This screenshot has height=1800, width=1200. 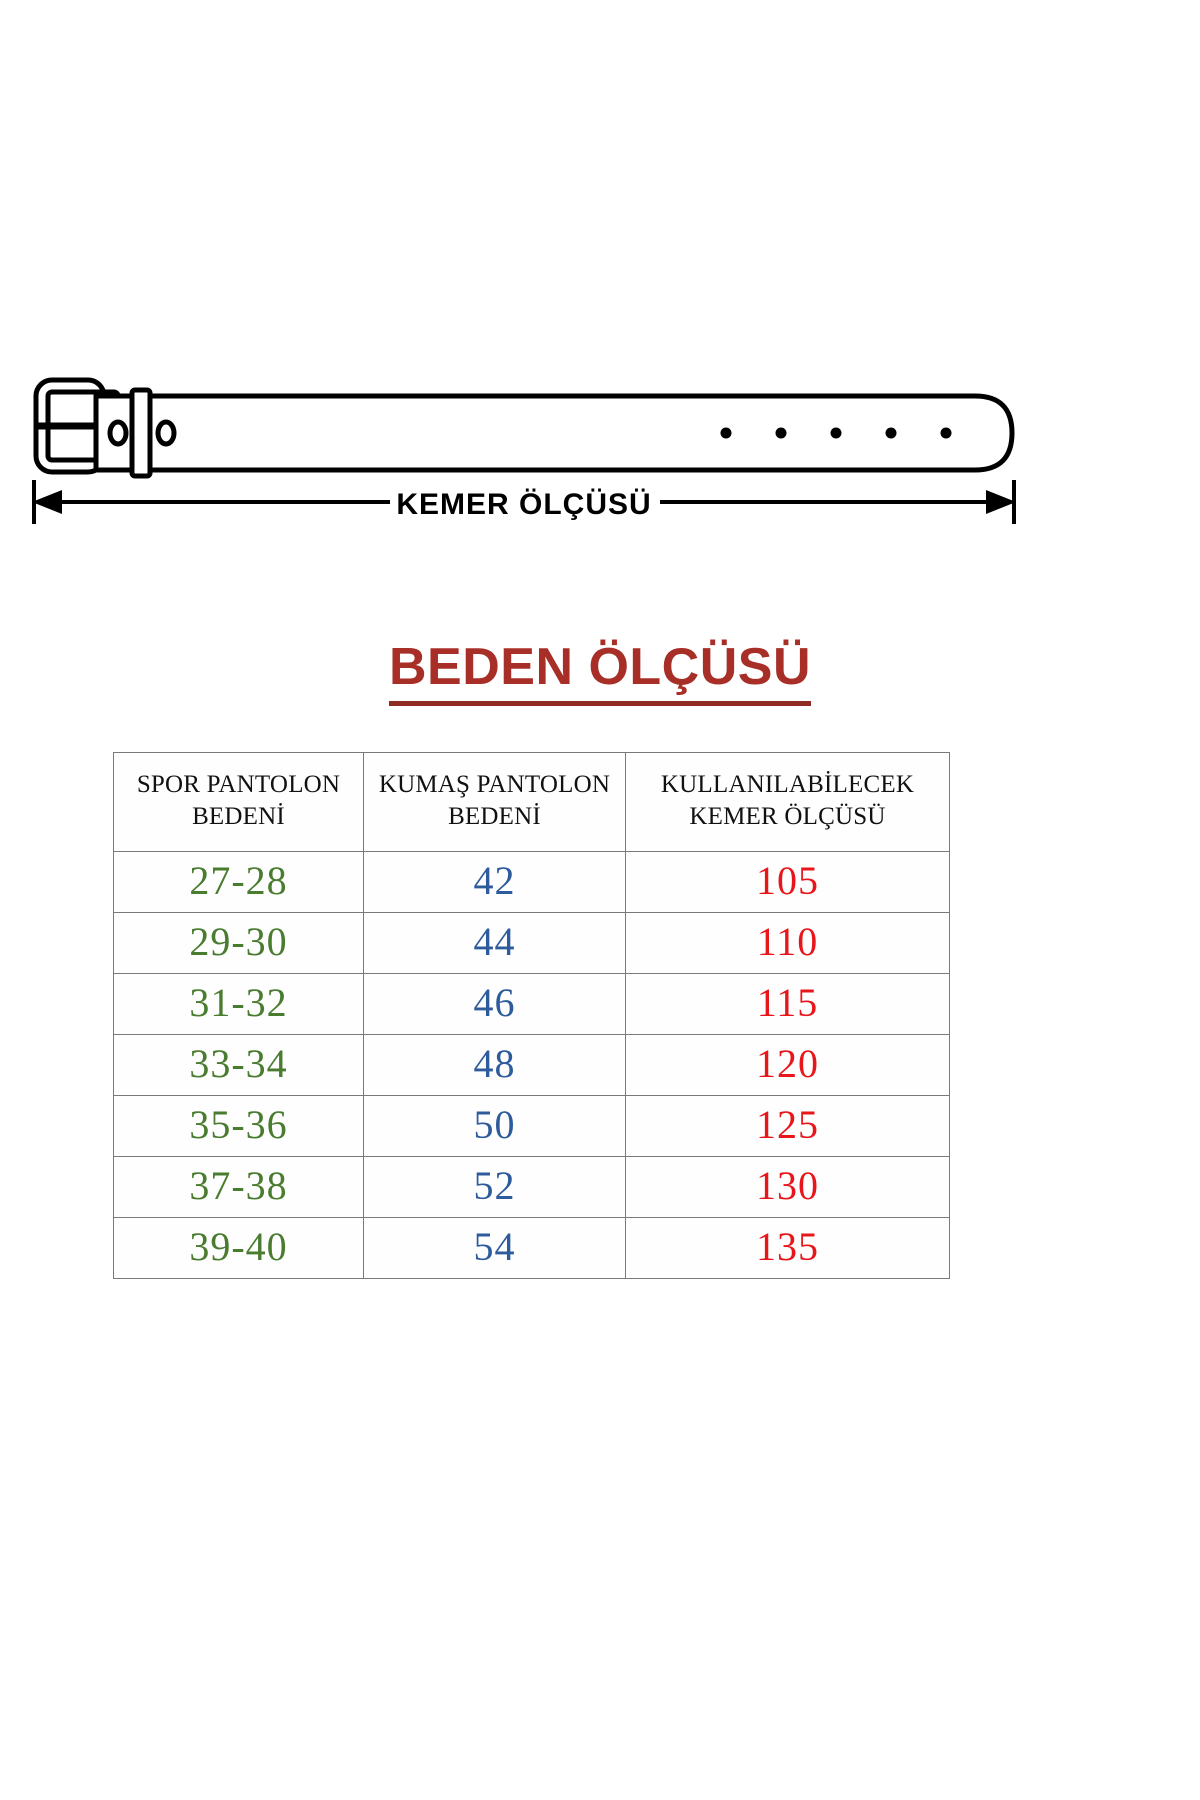 What do you see at coordinates (494, 1004) in the screenshot?
I see `table-cell-kumas: 46` at bounding box center [494, 1004].